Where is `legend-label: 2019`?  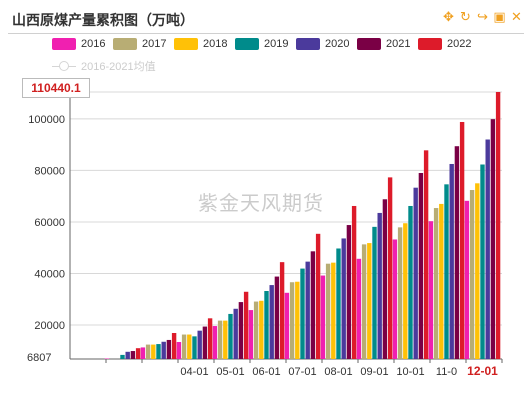 legend-label: 2019 is located at coordinates (276, 44).